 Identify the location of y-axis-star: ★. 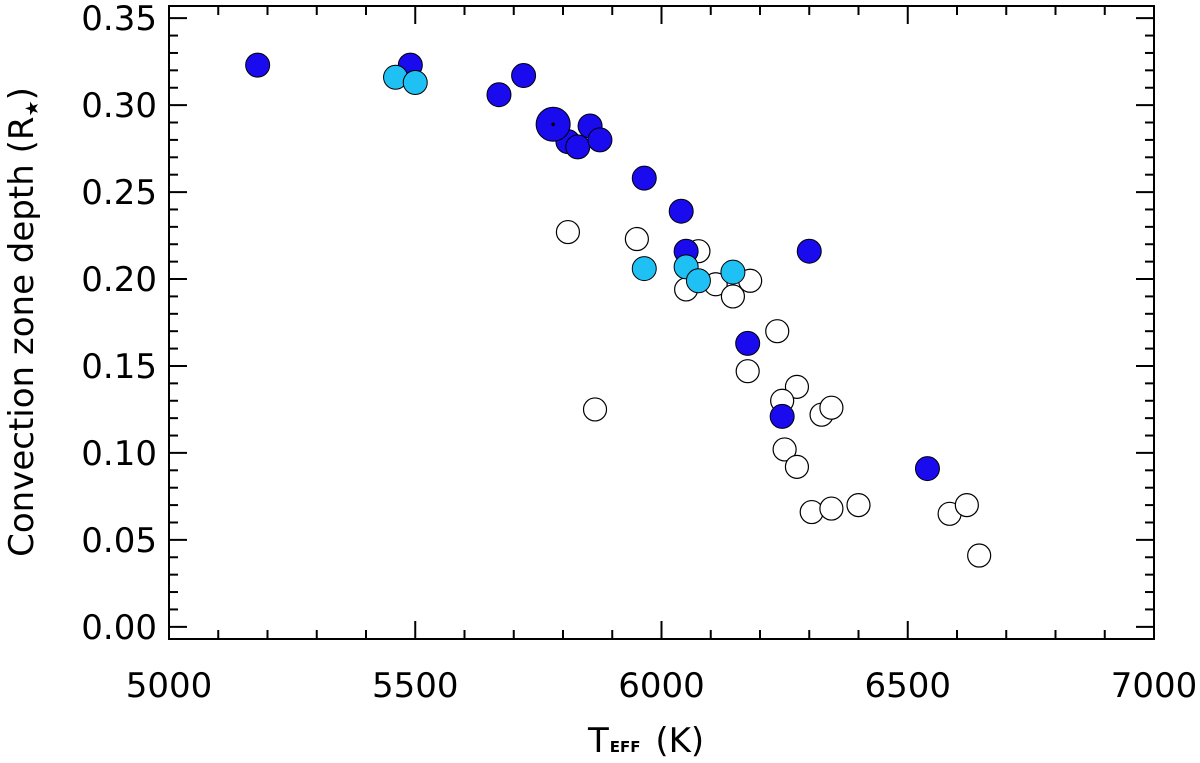
(32, 108).